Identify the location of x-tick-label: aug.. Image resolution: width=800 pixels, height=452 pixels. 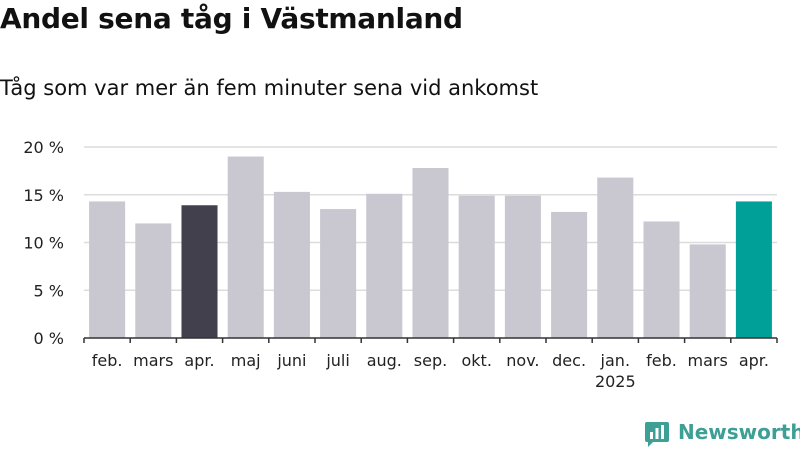
(384, 360).